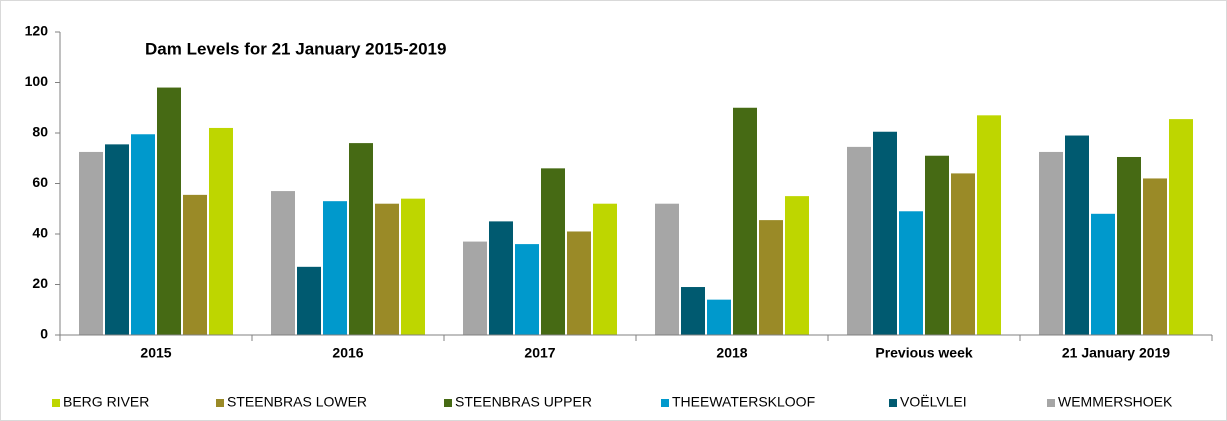 The width and height of the screenshot is (1227, 421). What do you see at coordinates (40, 283) in the screenshot?
I see `y-tick-label: 20` at bounding box center [40, 283].